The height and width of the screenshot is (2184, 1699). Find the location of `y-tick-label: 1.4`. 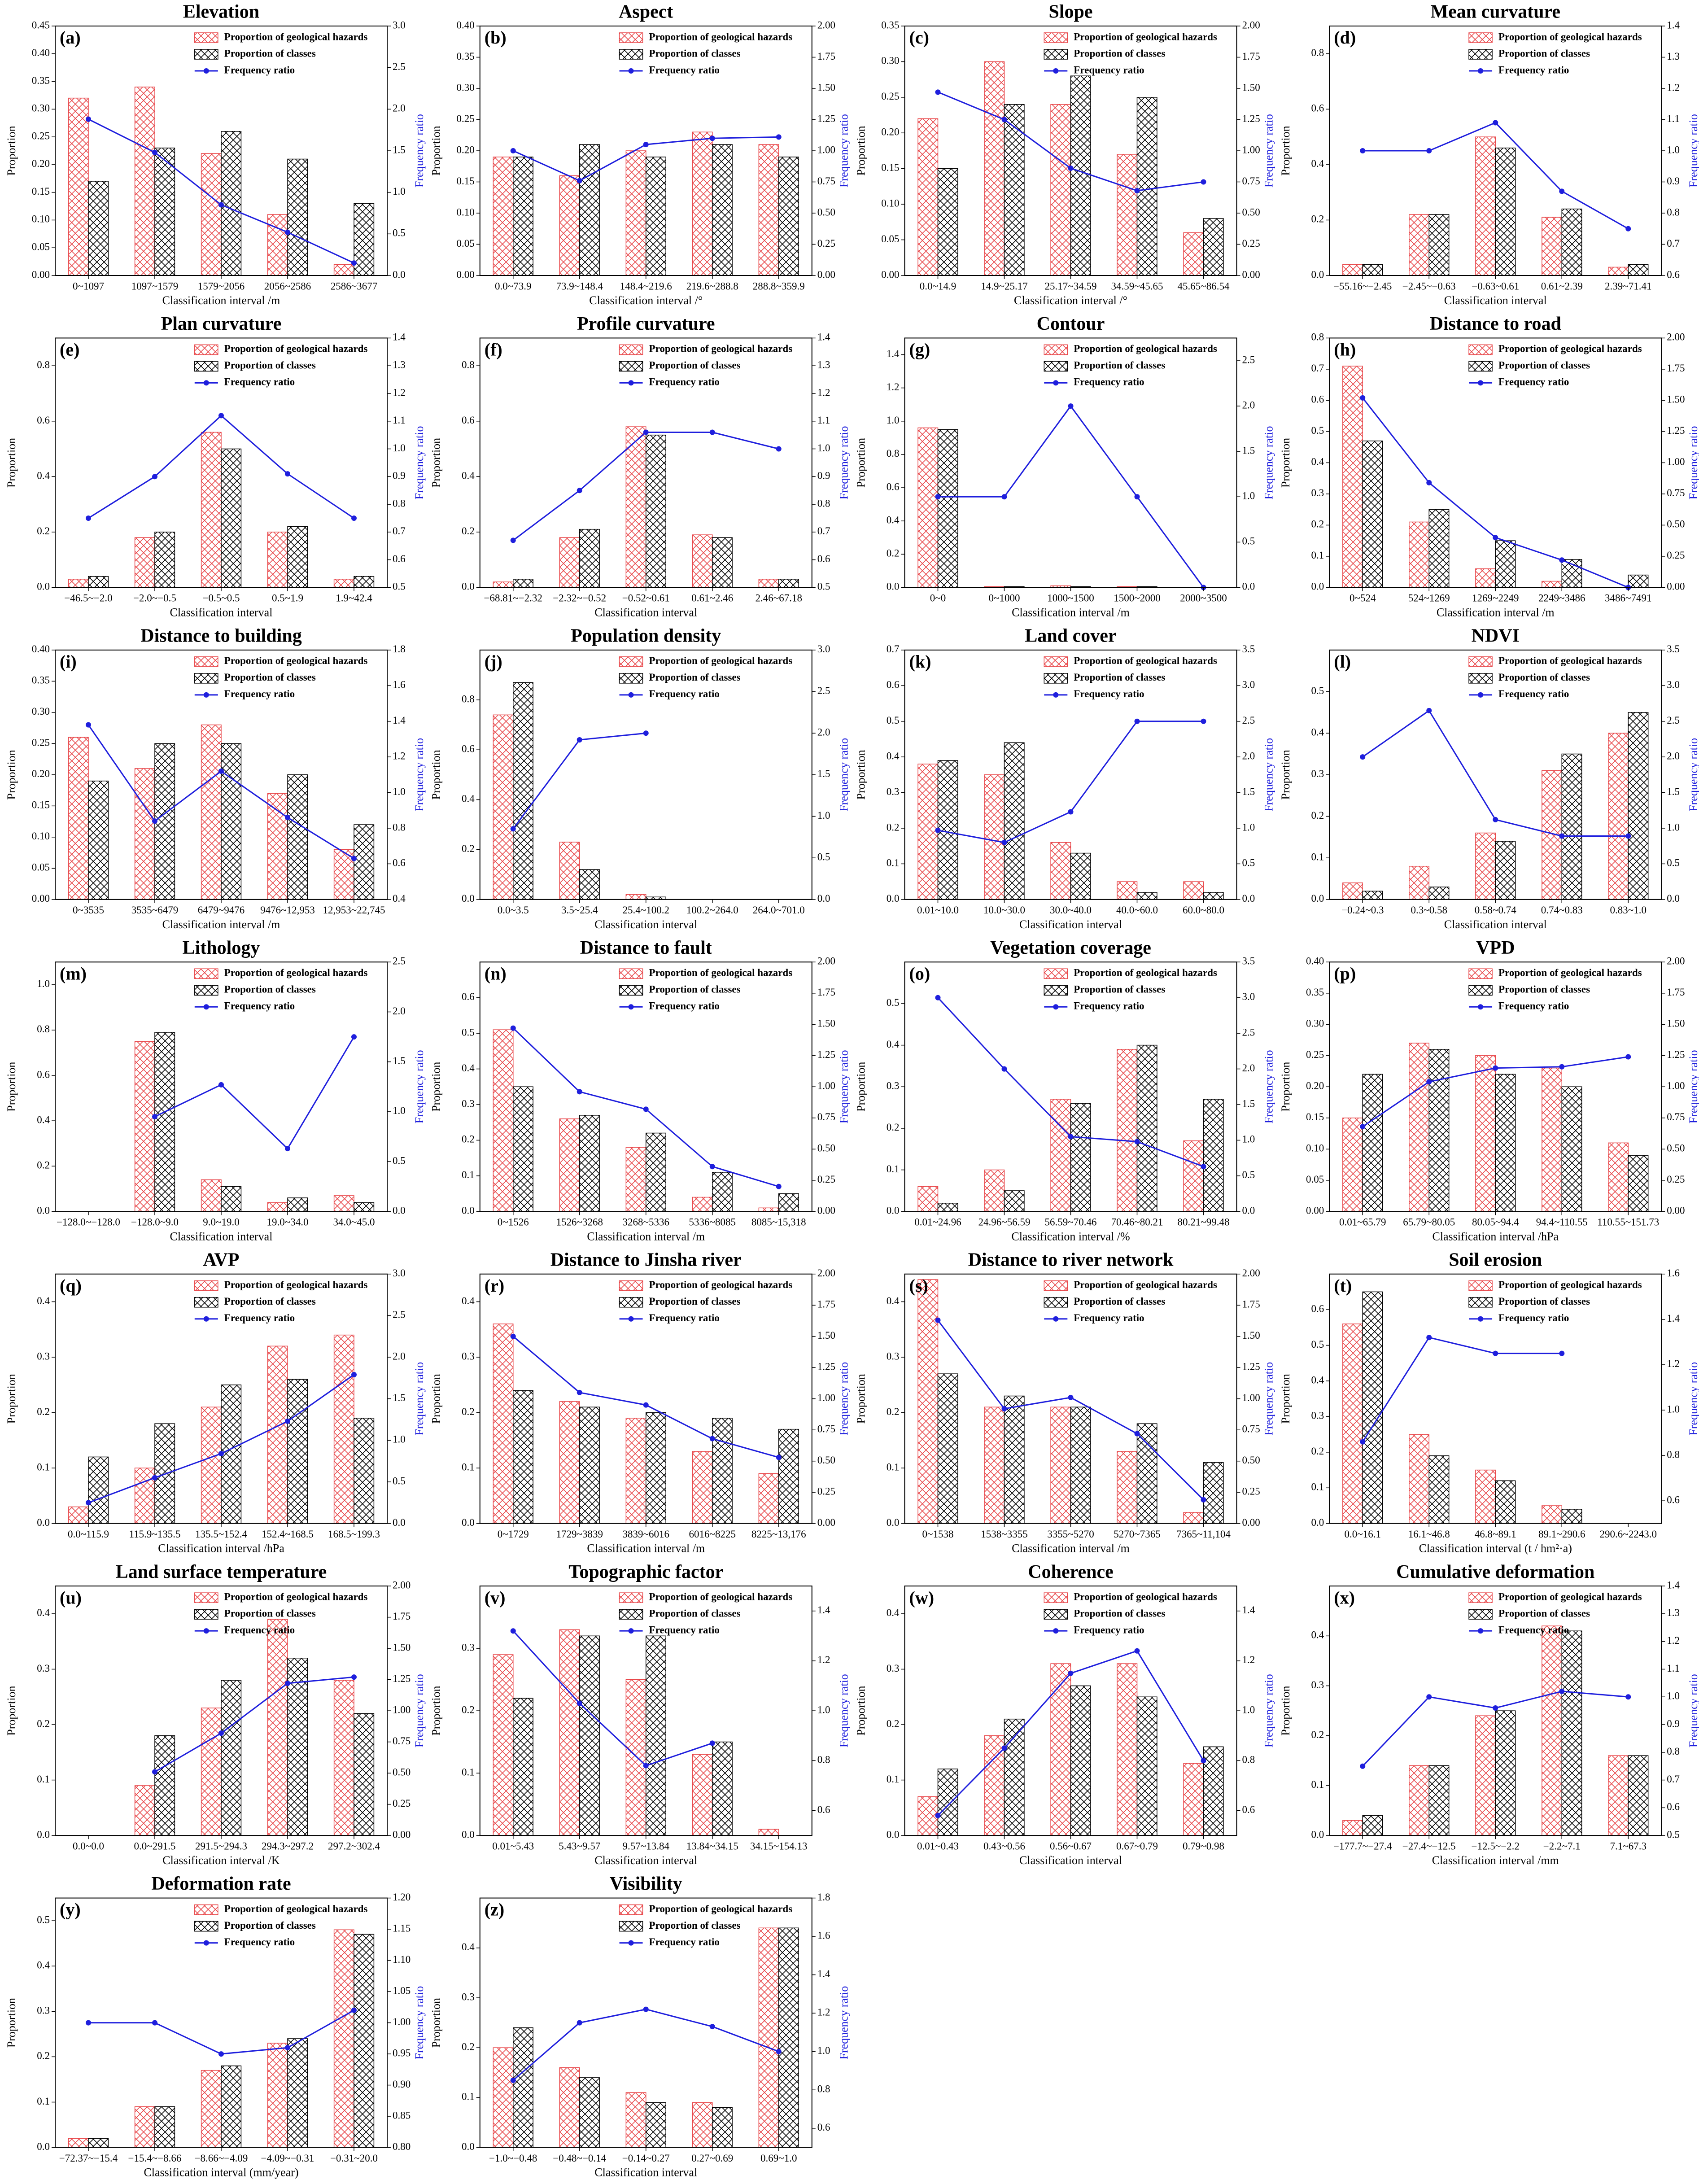

y-tick-label: 1.4 is located at coordinates (893, 353).